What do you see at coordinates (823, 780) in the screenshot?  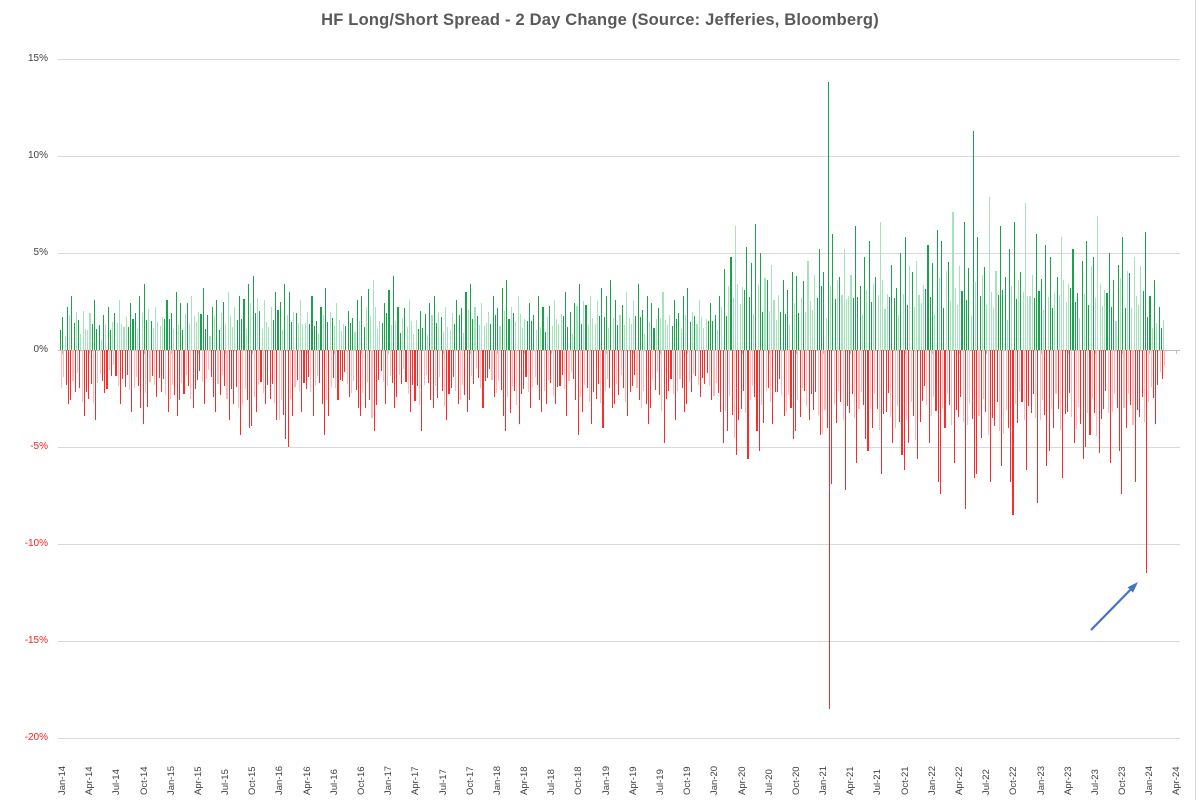 I see `x-tick-label-text: Jan-21` at bounding box center [823, 780].